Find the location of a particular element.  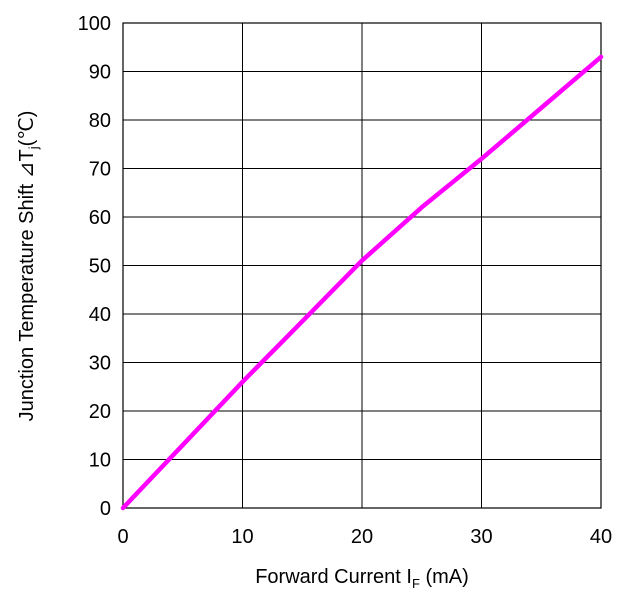

y-tick-label: 30 is located at coordinates (100, 364).